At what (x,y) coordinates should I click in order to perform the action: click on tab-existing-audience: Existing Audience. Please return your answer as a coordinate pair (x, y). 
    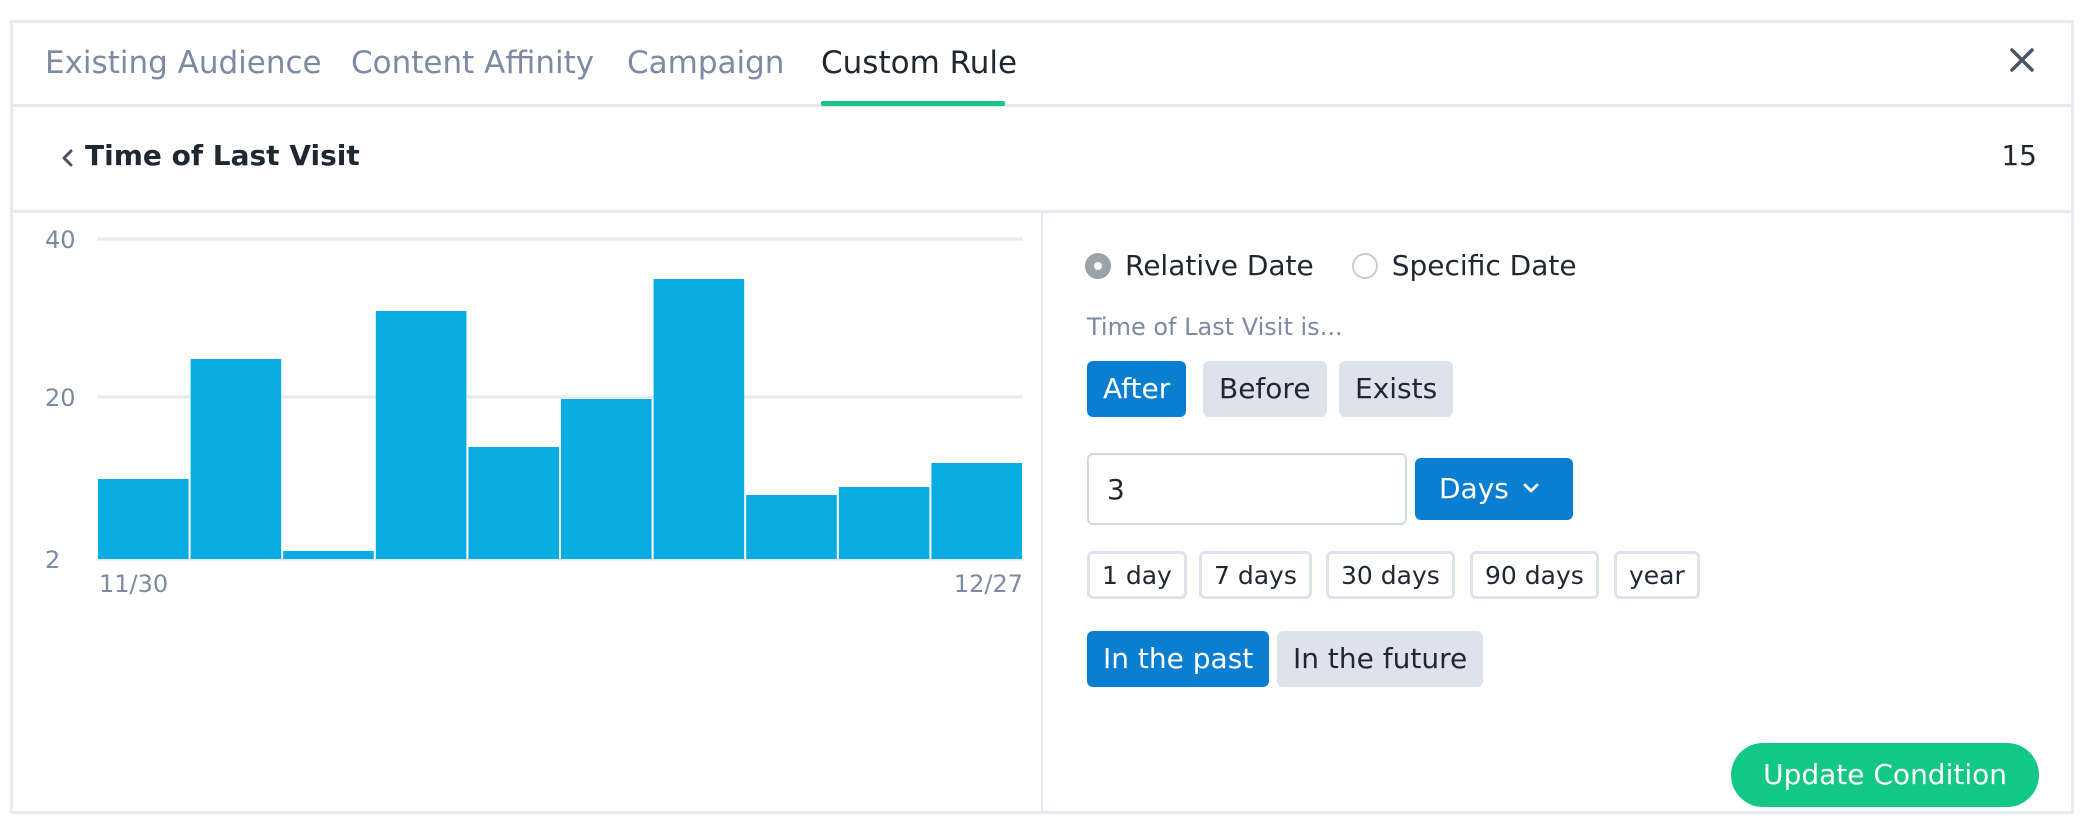
    Looking at the image, I should click on (183, 63).